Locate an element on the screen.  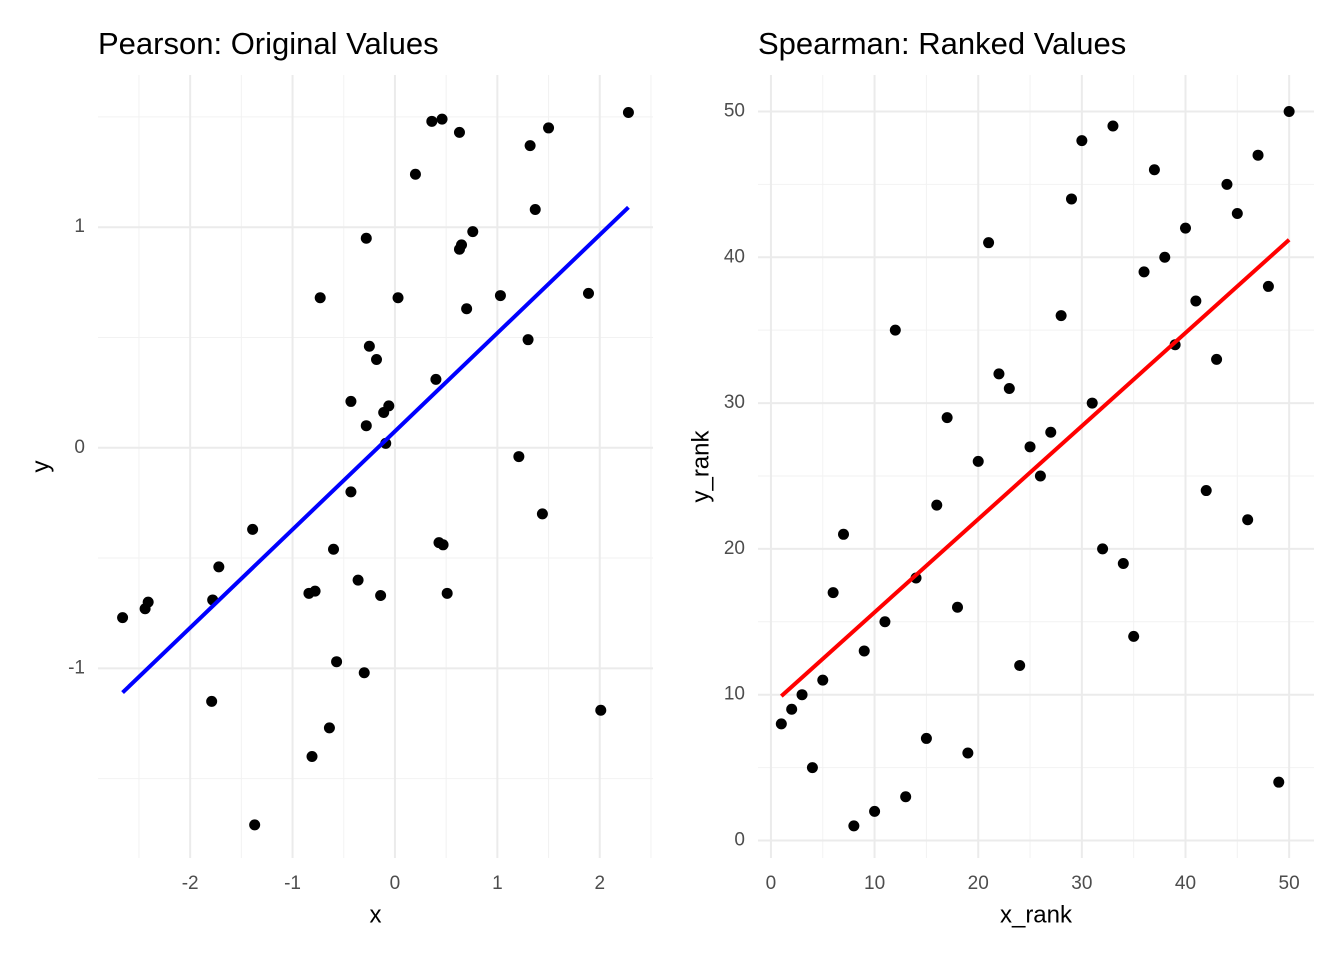
chart-title: Spearman: Ranked Values is located at coordinates (942, 43).